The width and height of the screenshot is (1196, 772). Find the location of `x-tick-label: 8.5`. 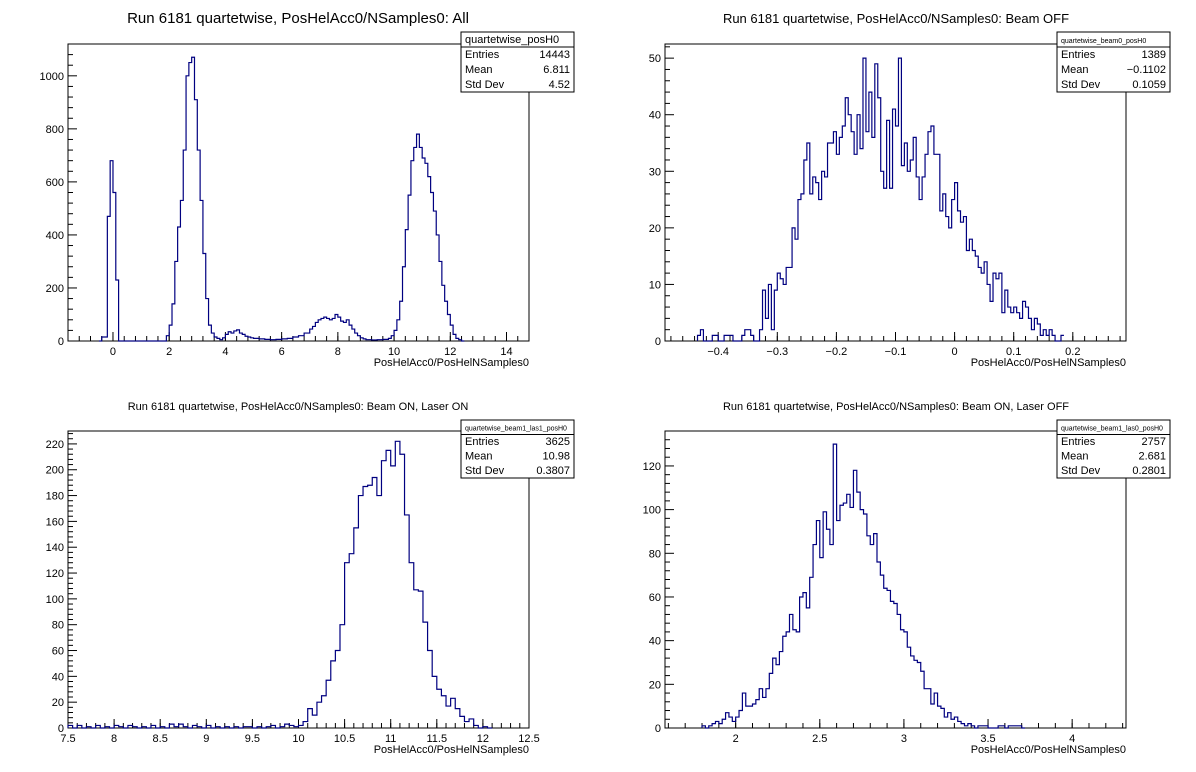

x-tick-label: 8.5 is located at coordinates (160, 739).